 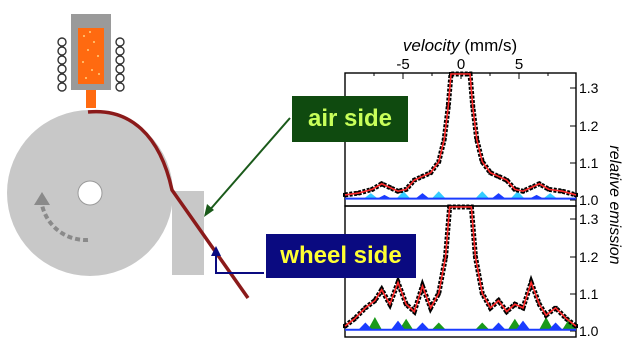 I want to click on velocity-tick-label: 0, so click(x=461, y=64).